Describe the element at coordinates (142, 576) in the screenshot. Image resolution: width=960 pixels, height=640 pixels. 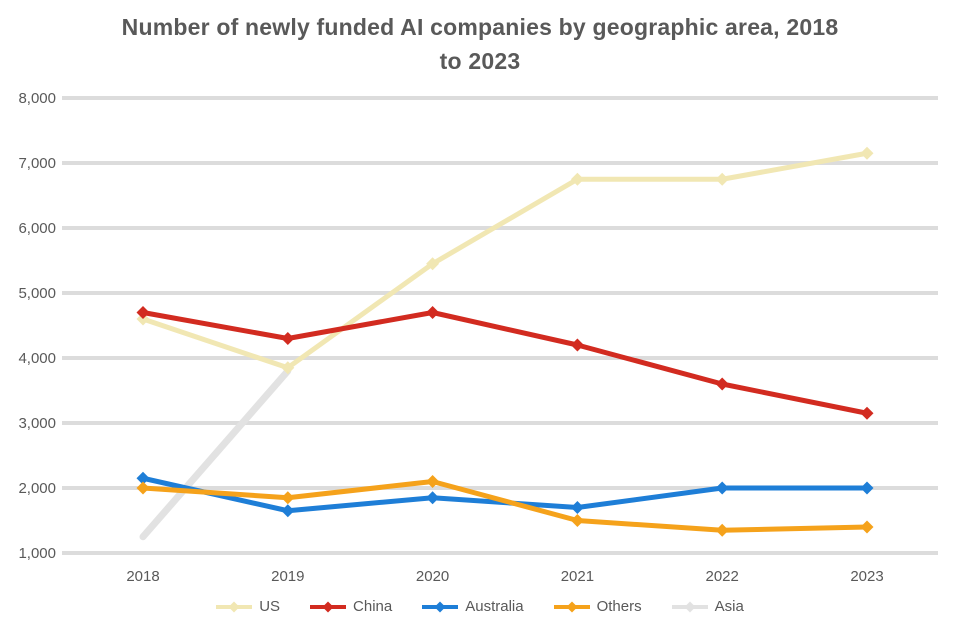
I see `x-axis-tick-label: 2018` at that location.